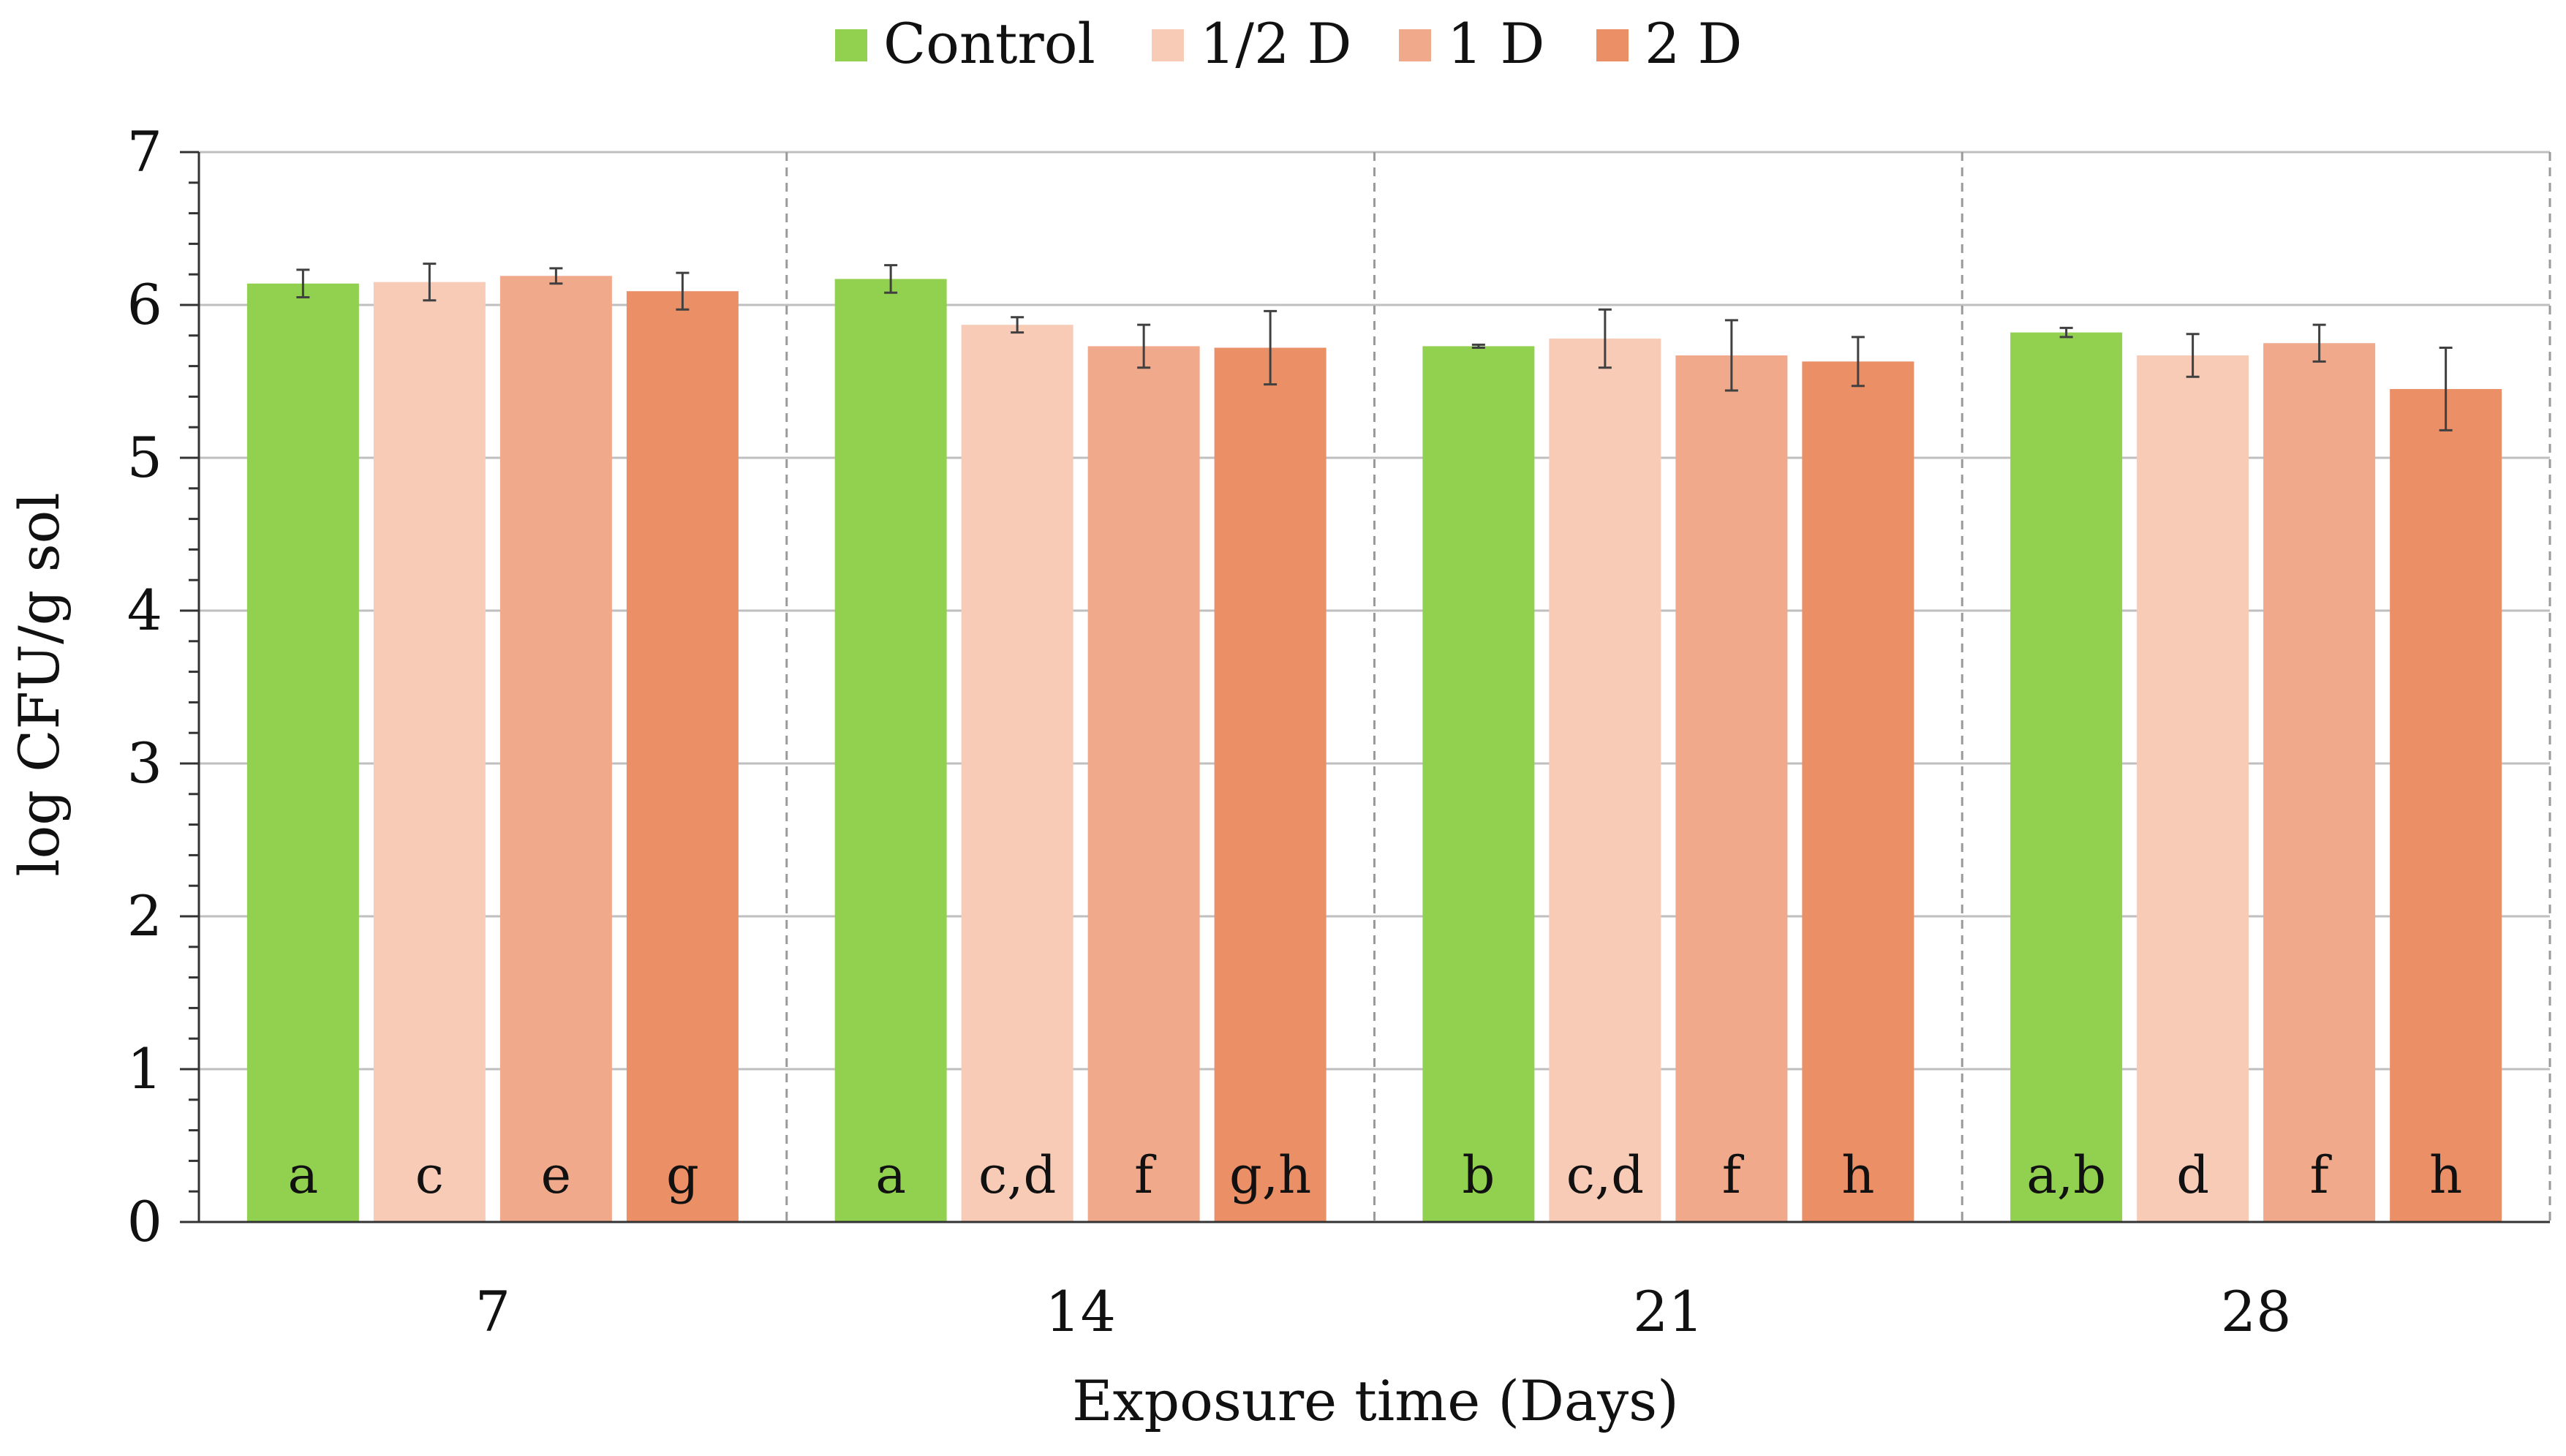  Describe the element at coordinates (2066, 1175) in the screenshot. I see `significance-label: a,b` at that location.